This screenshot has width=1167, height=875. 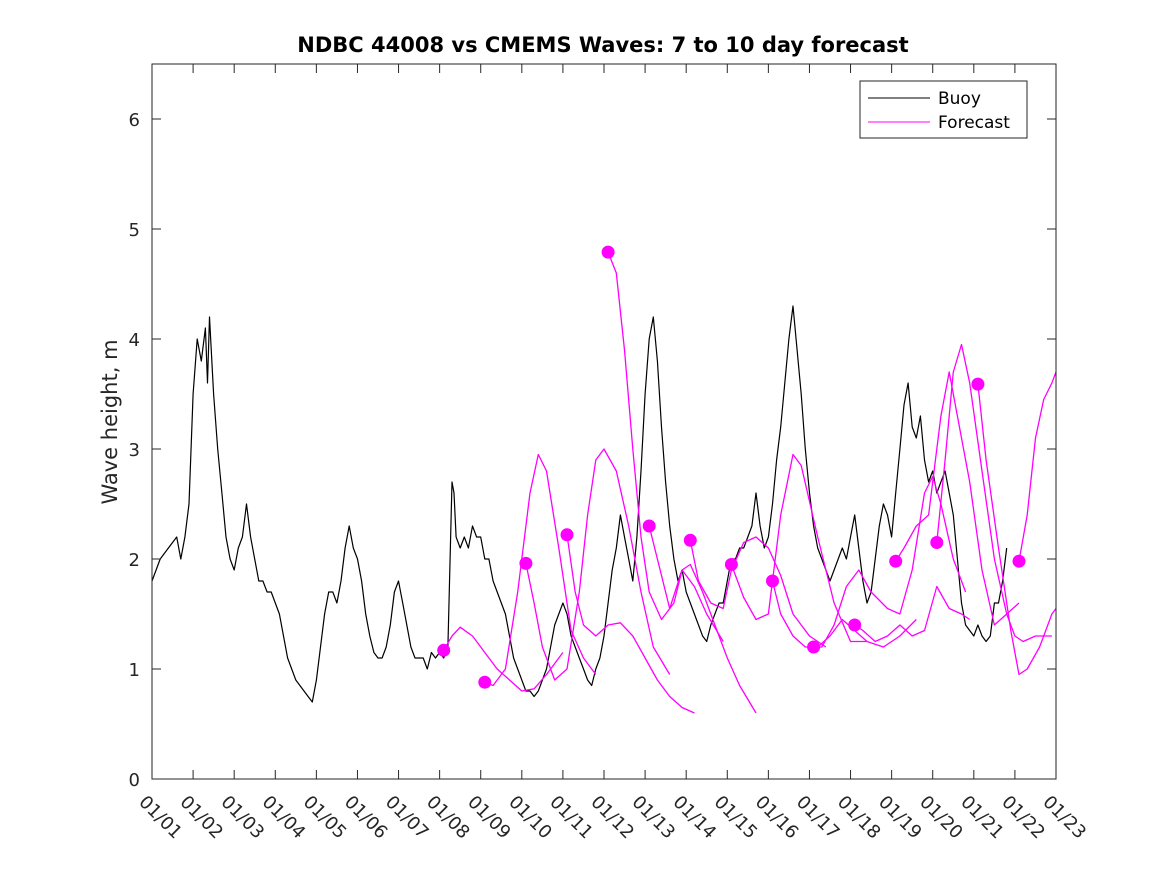 What do you see at coordinates (134, 230) in the screenshot?
I see `y-tick-label: 5` at bounding box center [134, 230].